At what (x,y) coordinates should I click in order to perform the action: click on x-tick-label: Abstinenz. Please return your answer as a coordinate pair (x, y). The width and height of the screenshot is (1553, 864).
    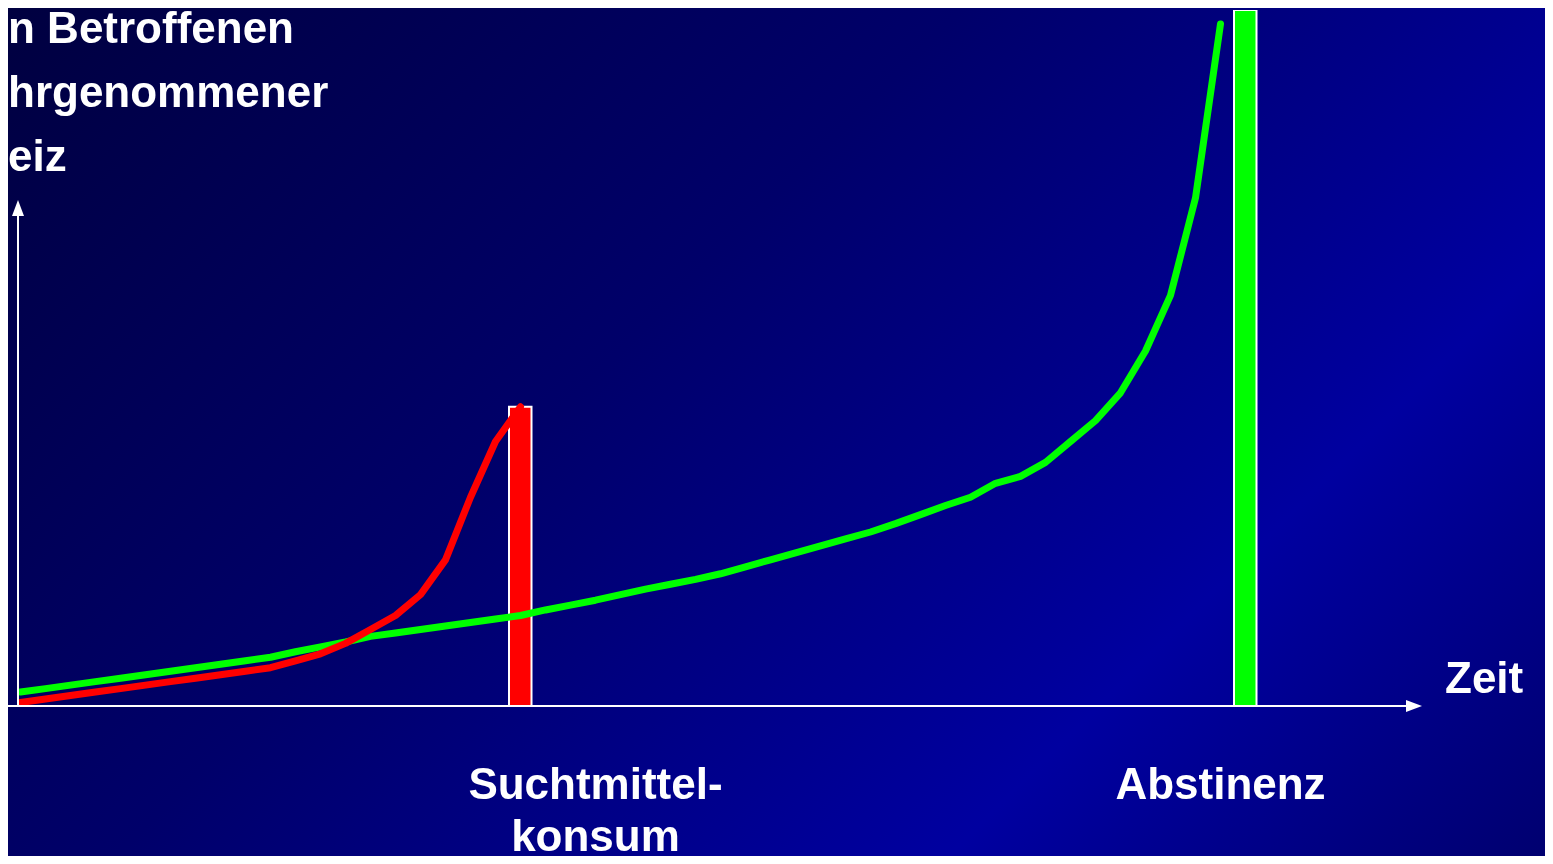
    Looking at the image, I should click on (1220, 783).